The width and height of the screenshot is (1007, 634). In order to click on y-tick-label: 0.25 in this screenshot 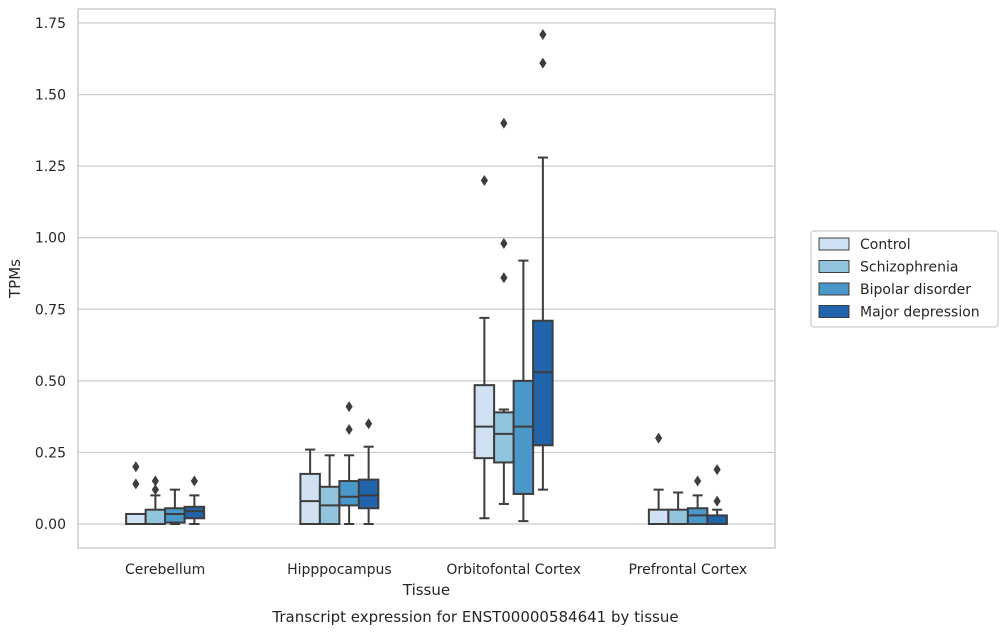, I will do `click(50, 453)`.